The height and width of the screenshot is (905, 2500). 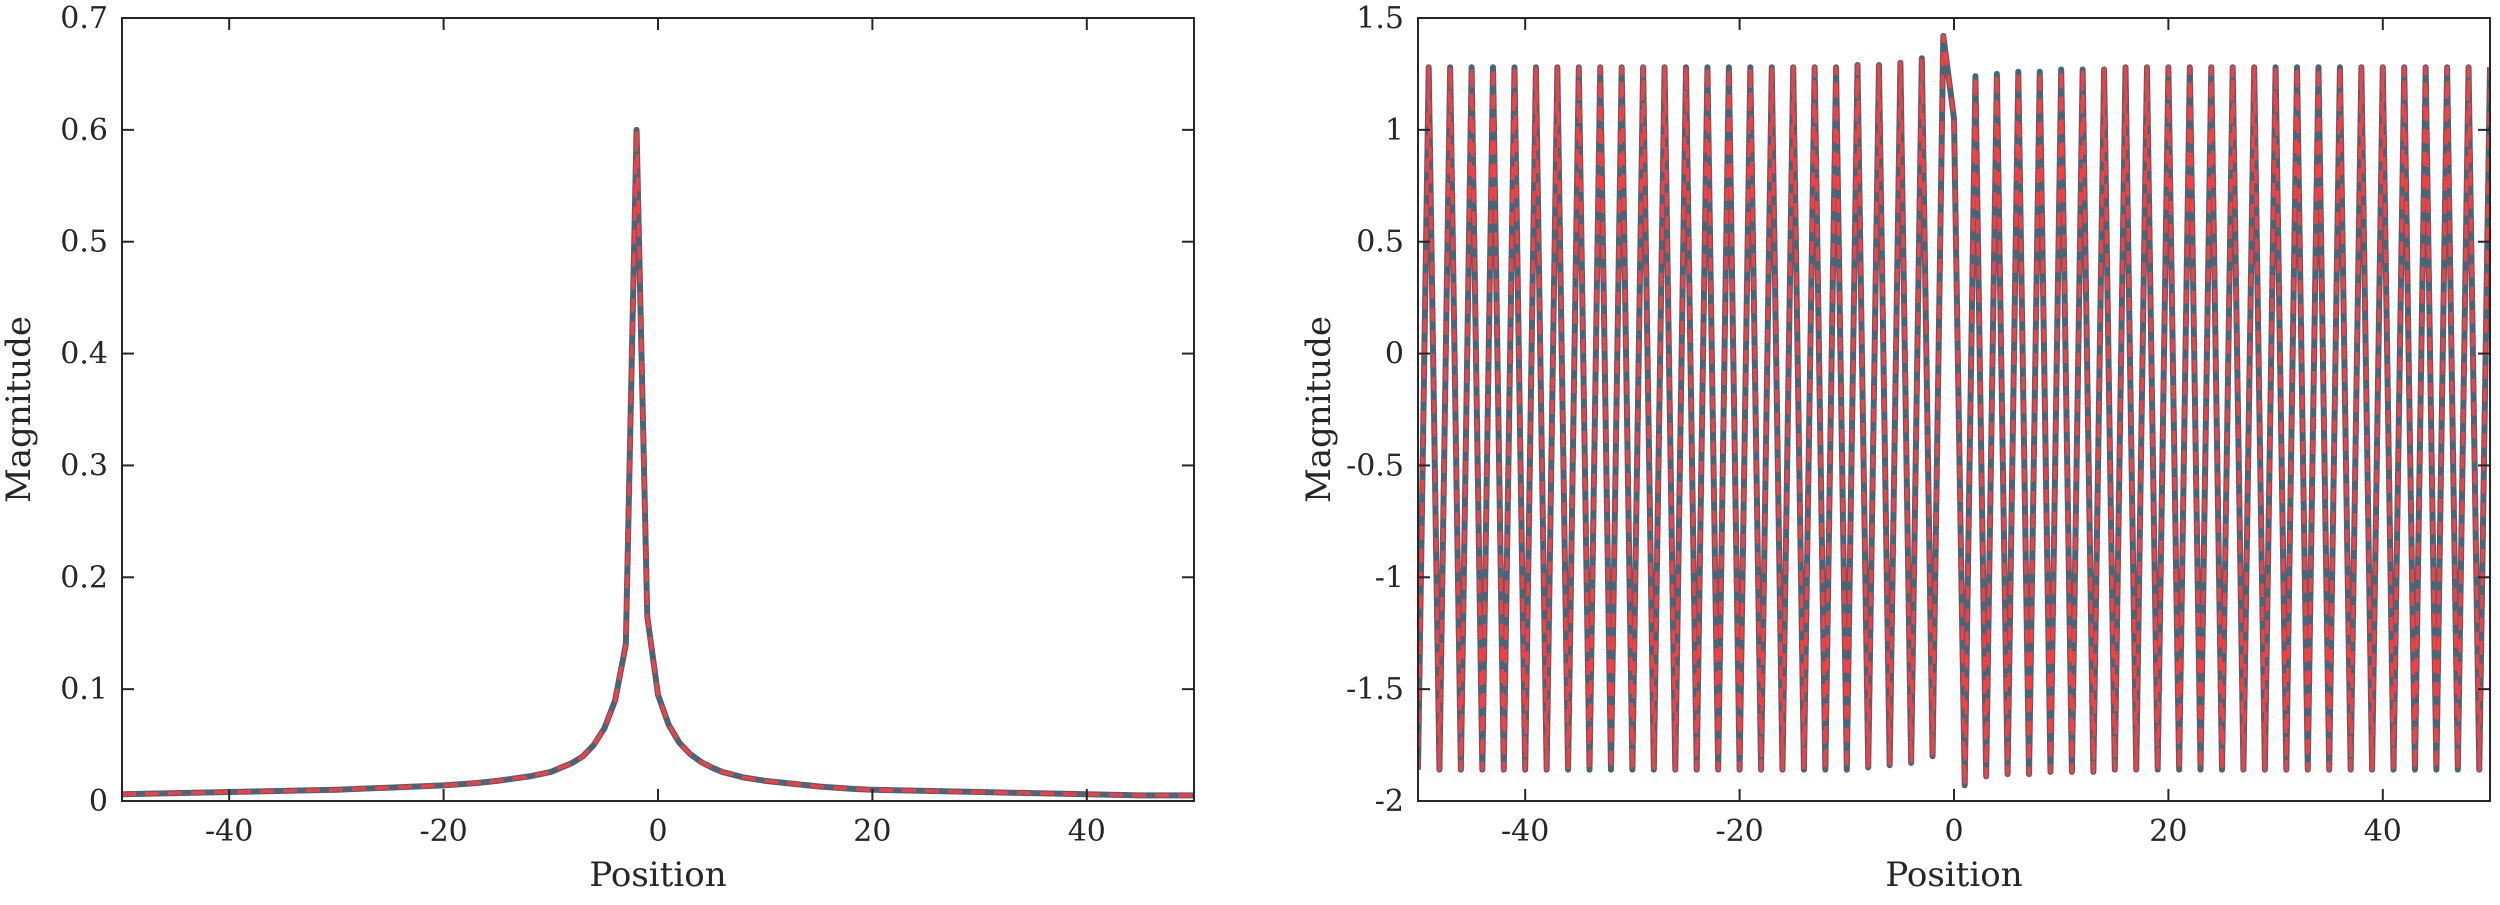 I want to click on y-tick-label: 0.2, so click(x=84, y=577).